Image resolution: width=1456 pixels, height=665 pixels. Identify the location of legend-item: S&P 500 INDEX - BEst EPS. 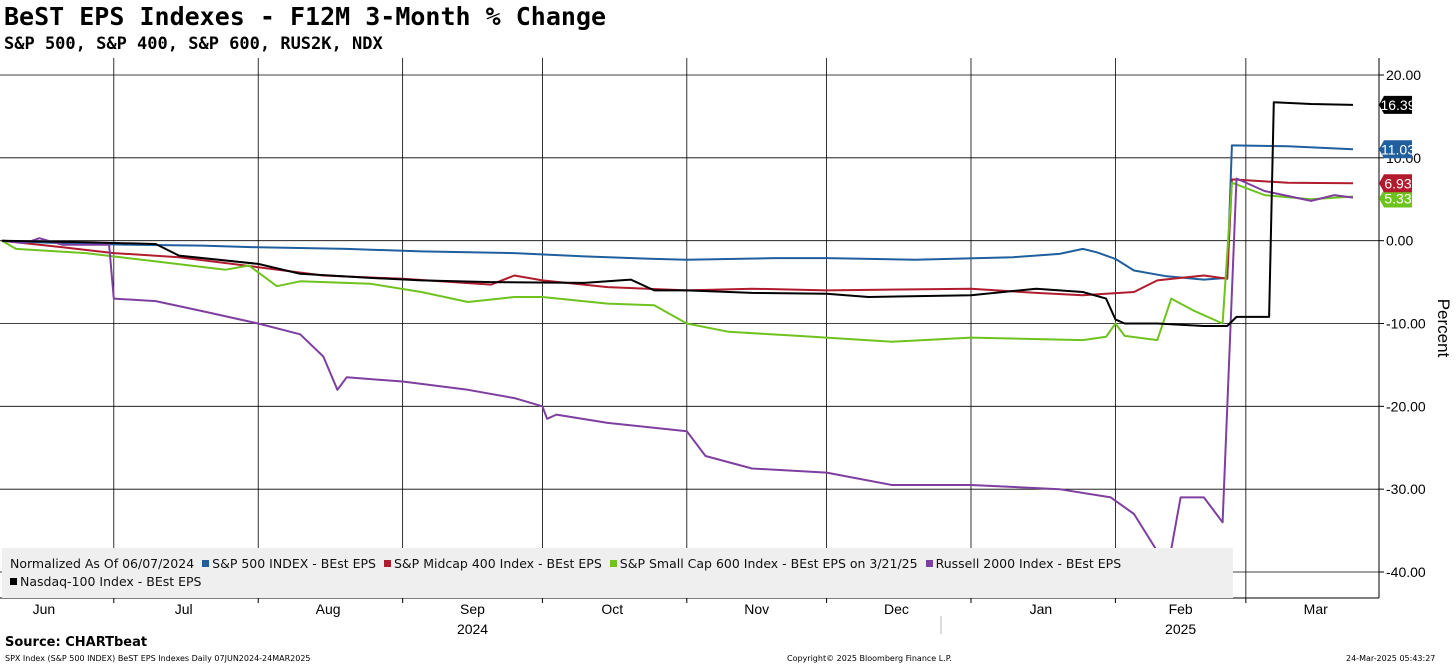
(289, 563).